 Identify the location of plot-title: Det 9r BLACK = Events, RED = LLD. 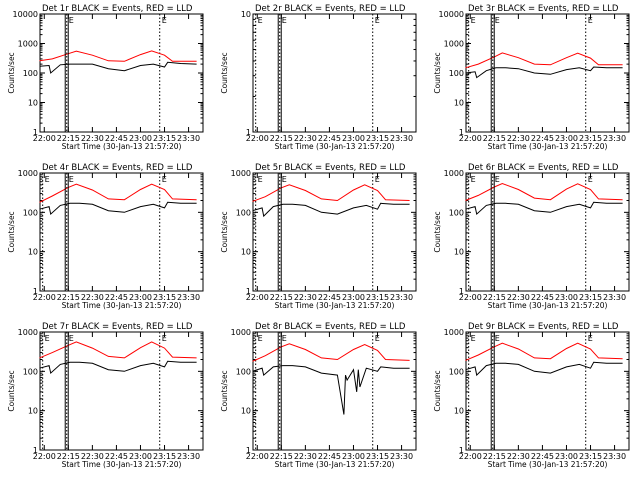
(543, 327).